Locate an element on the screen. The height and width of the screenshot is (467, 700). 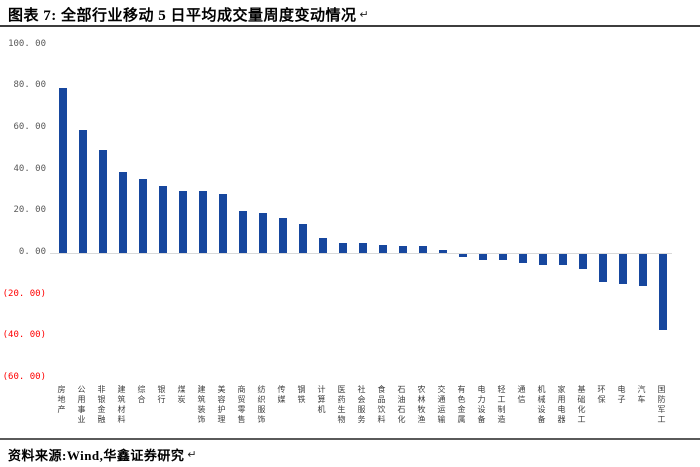
y-axis-label: (40. 00) is located at coordinates (24, 335).